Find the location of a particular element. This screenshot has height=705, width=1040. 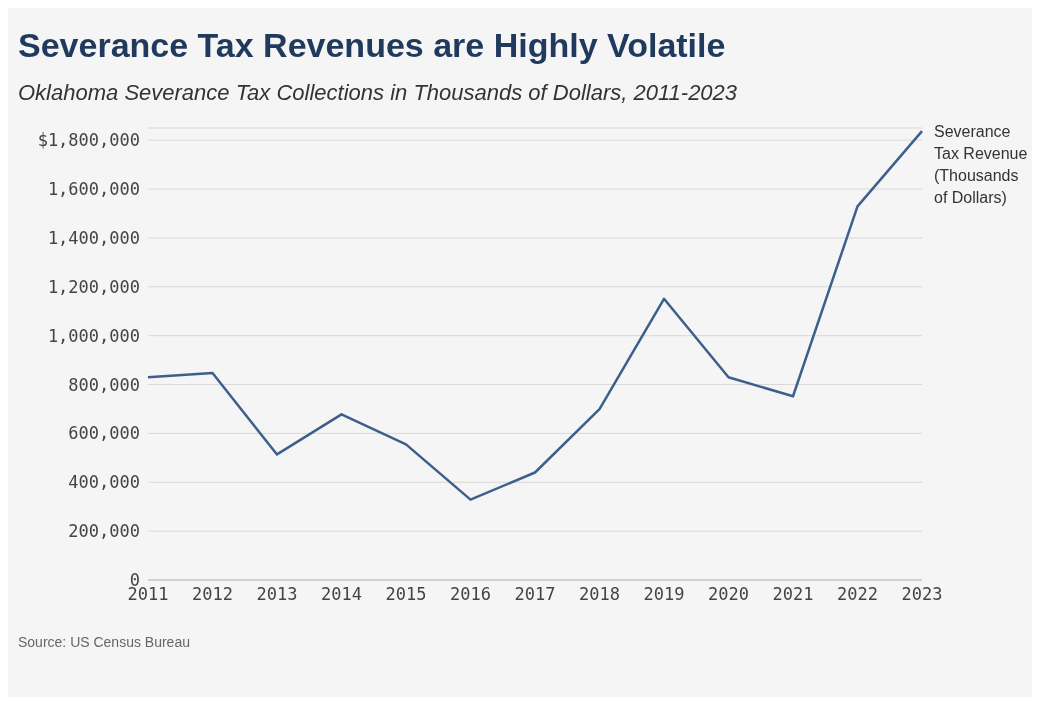

chart-subtitle: Oklahoma Severance Tax Collections in Thousands of Dollars, 2011-2023 is located at coordinates (378, 93).